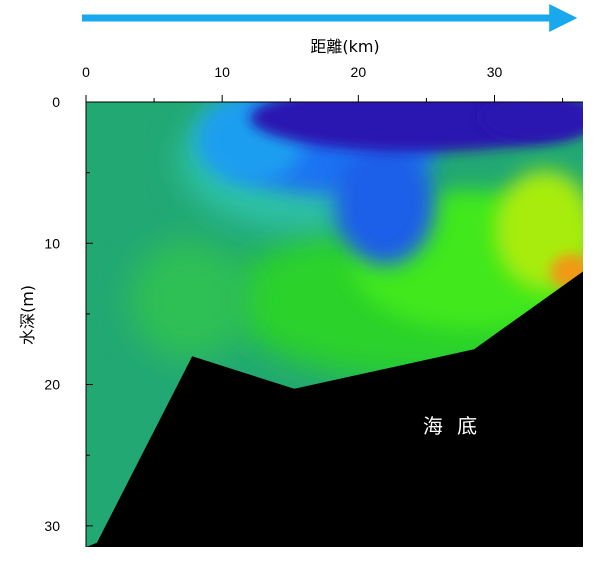 The image size is (605, 567). Describe the element at coordinates (86, 72) in the screenshot. I see `x-tick-label: 0` at that location.